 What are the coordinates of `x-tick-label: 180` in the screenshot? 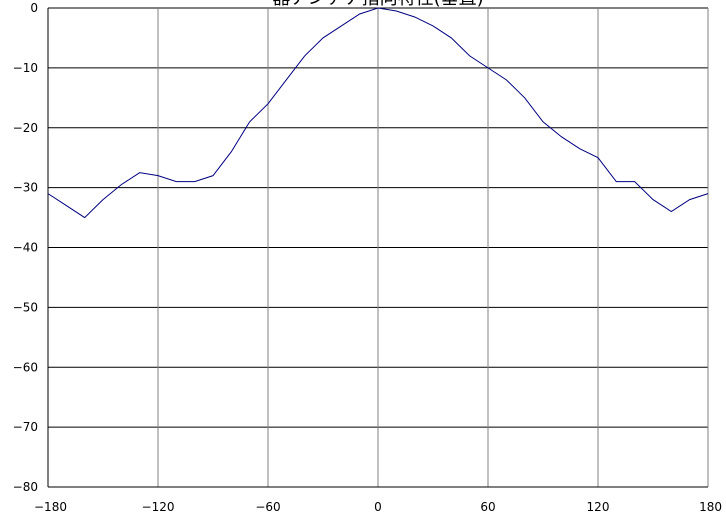 It's located at (710, 507).